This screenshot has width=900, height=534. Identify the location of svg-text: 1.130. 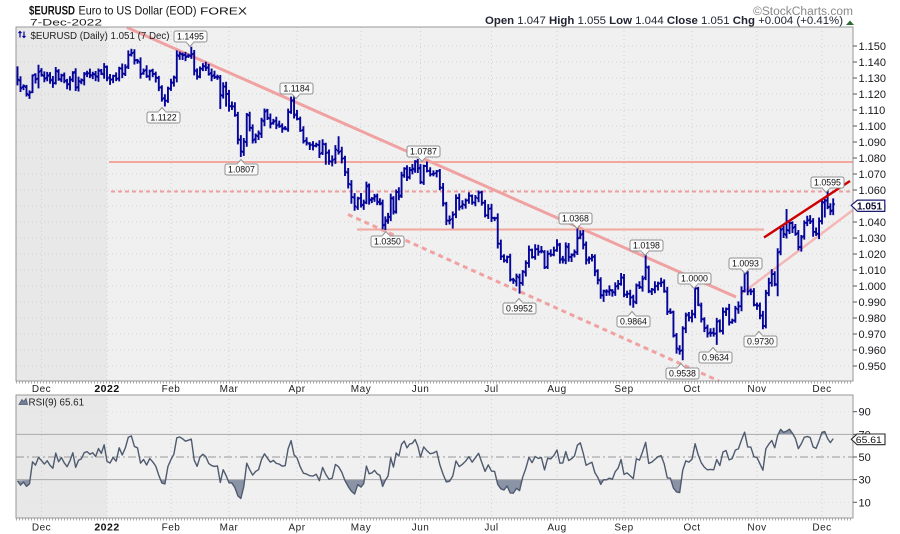
(873, 79).